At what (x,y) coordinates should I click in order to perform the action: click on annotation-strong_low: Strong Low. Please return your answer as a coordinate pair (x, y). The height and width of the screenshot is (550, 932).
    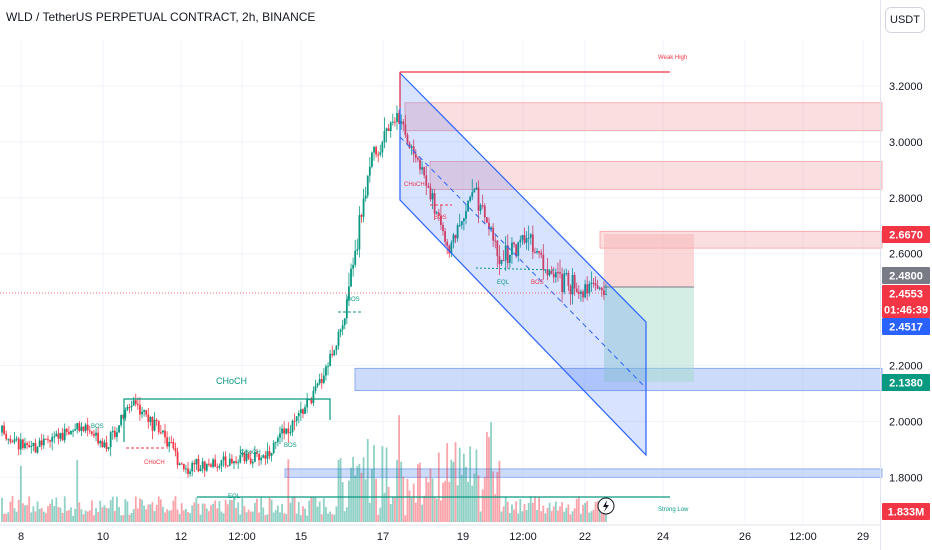
    Looking at the image, I should click on (673, 510).